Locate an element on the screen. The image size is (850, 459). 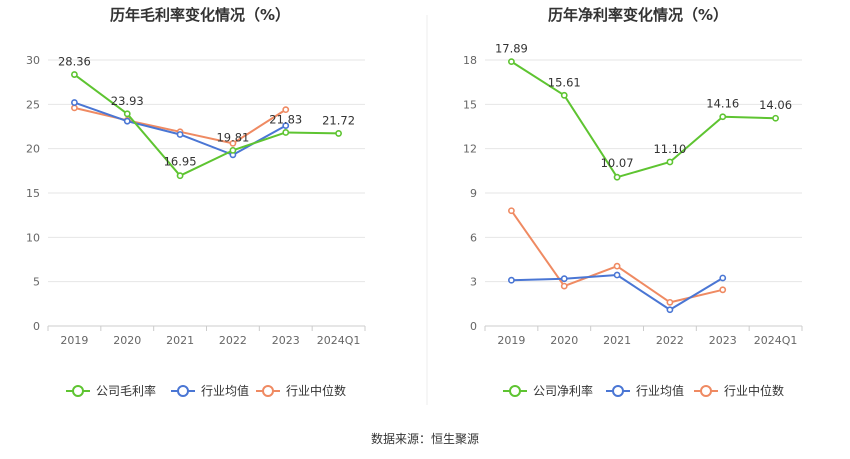
data-label: 14.06 is located at coordinates (775, 105).